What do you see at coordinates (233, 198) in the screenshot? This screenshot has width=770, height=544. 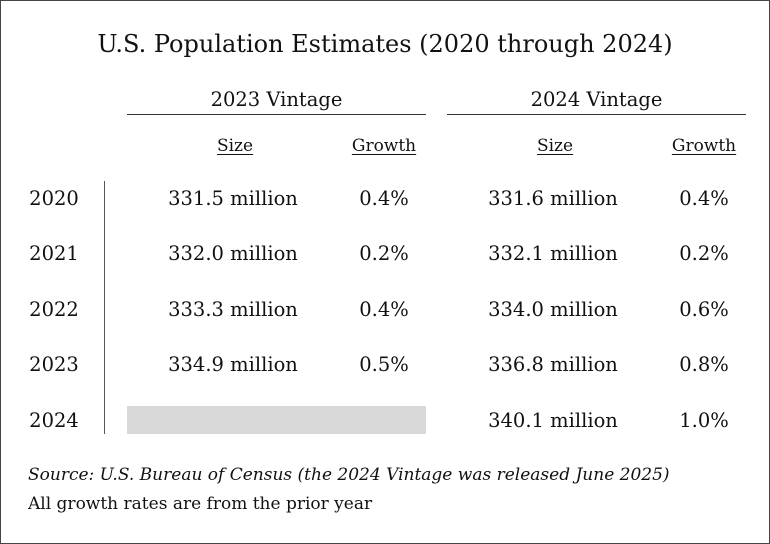 I see `v2023-size-cell: 331.5 million` at bounding box center [233, 198].